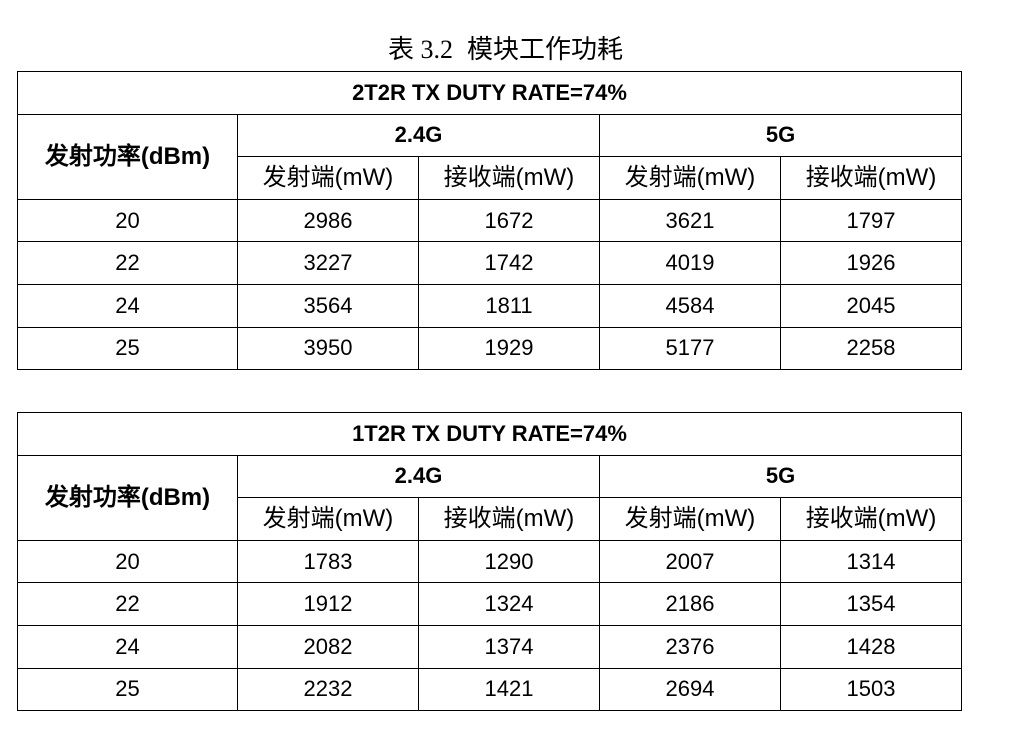 The image size is (1011, 741). I want to click on table-caption: 表 3.2 模块工作功耗, so click(505, 50).